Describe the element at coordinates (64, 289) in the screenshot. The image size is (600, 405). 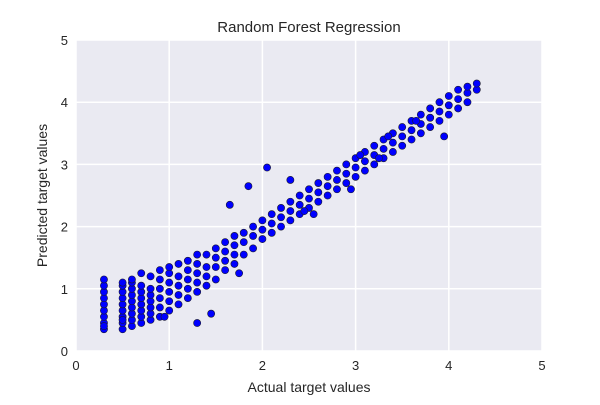
I see `y-tick-label: 1` at that location.